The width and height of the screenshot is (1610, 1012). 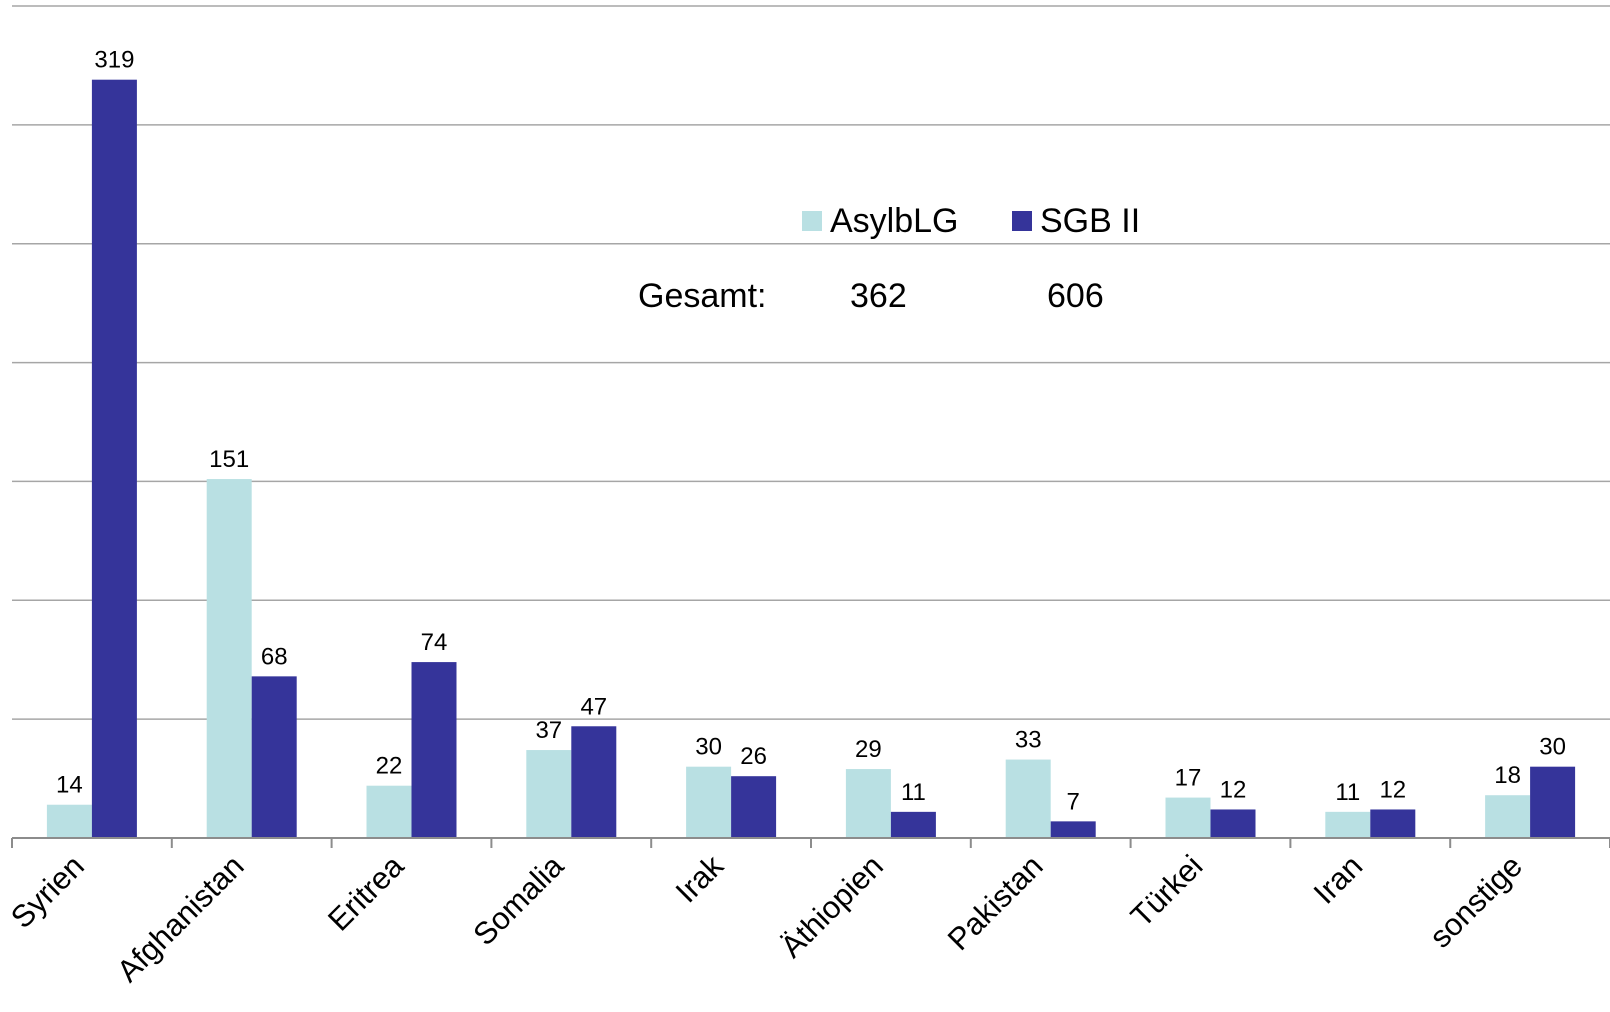 I want to click on data-label-somalia-asylblg: 37, so click(x=548, y=730).